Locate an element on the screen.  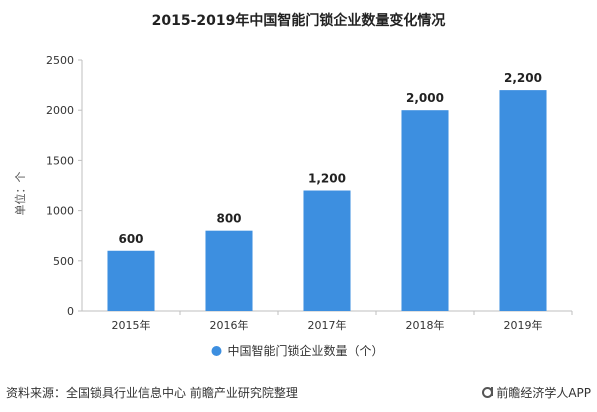
data-label: 2,200 is located at coordinates (523, 78).